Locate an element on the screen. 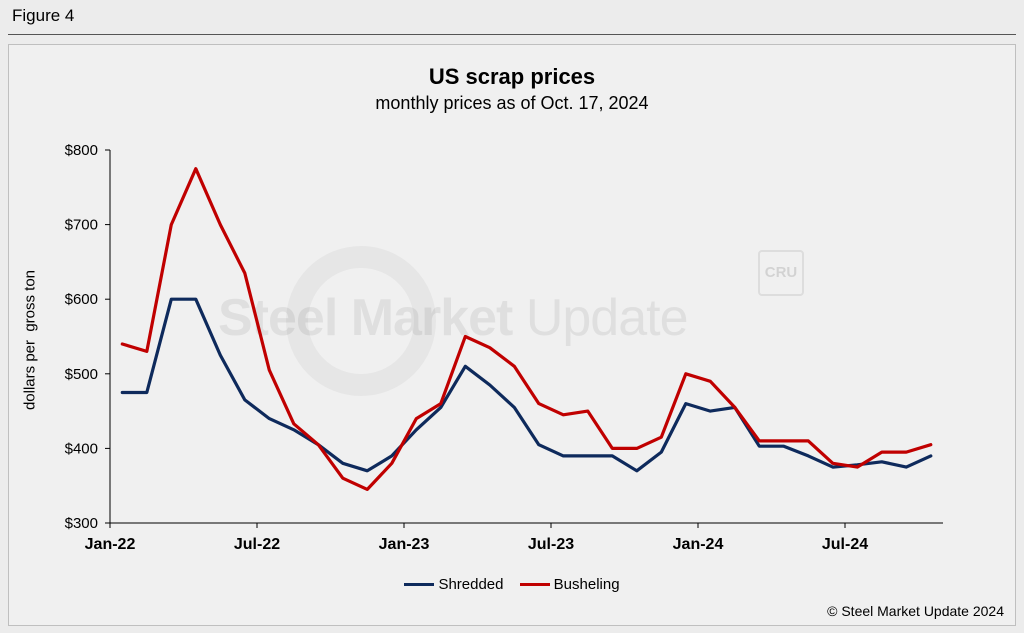 The width and height of the screenshot is (1024, 633). legend: Shredded Busheling is located at coordinates (512, 584).